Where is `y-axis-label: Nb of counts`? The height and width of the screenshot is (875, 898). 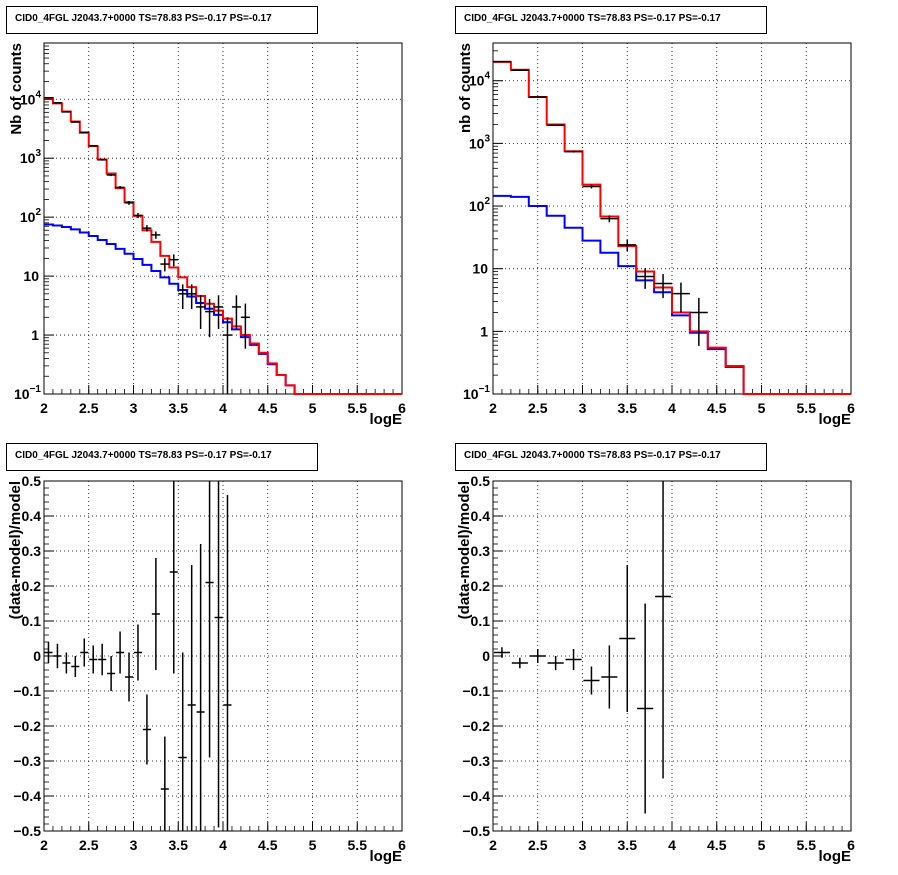 y-axis-label: Nb of counts is located at coordinates (16, 89).